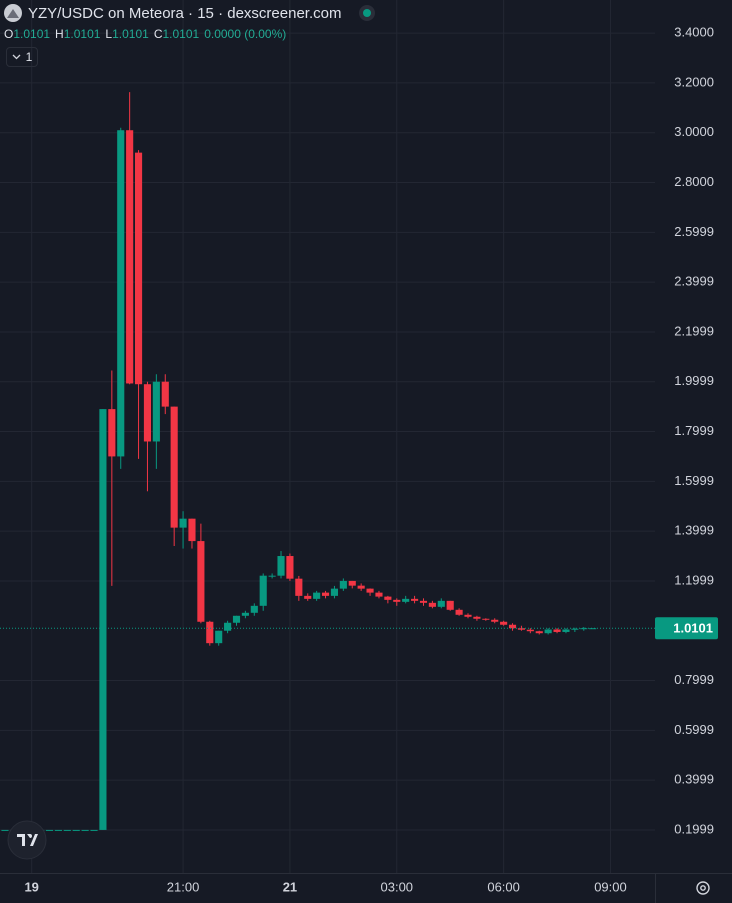 The image size is (732, 903). What do you see at coordinates (367, 13) in the screenshot?
I see `live-indicator` at bounding box center [367, 13].